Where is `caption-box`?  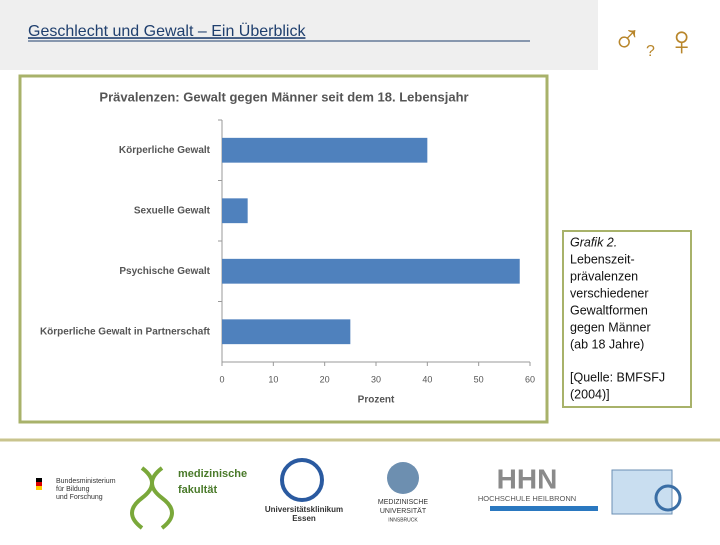 caption-box is located at coordinates (627, 319).